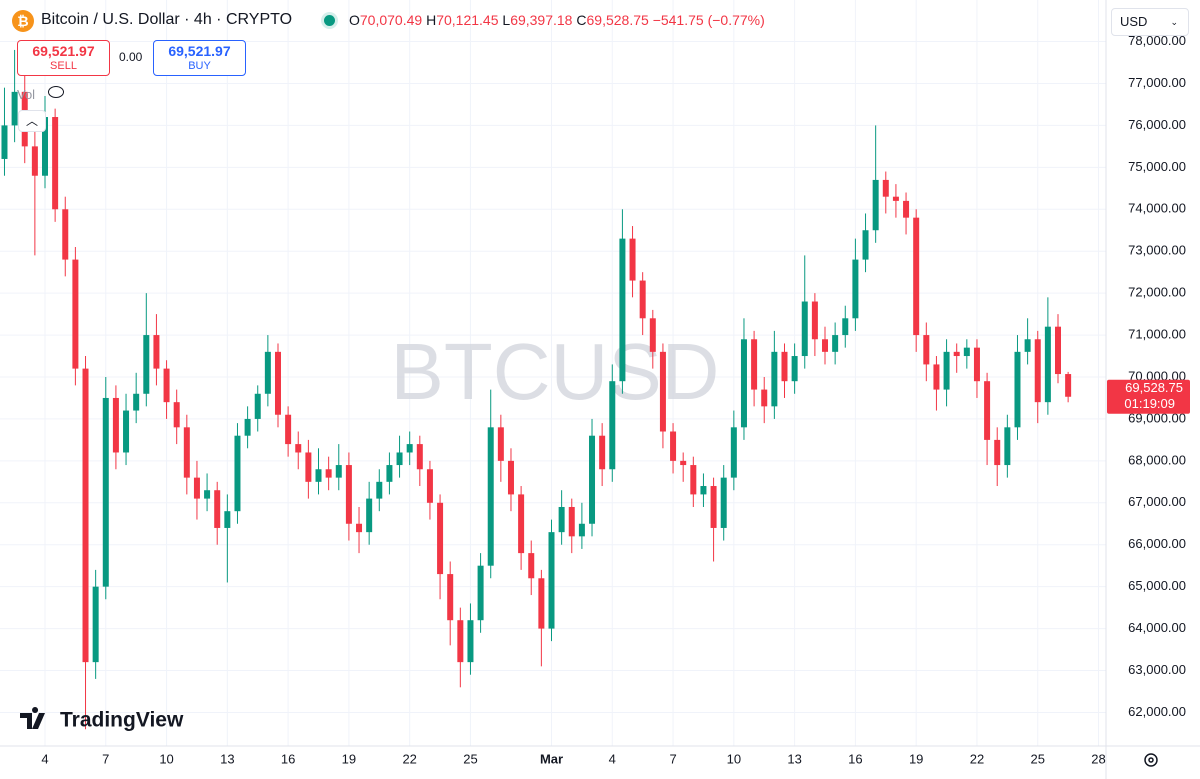 The height and width of the screenshot is (779, 1200). Describe the element at coordinates (1157, 166) in the screenshot. I see `y-tick-label: 75,000.00` at that location.